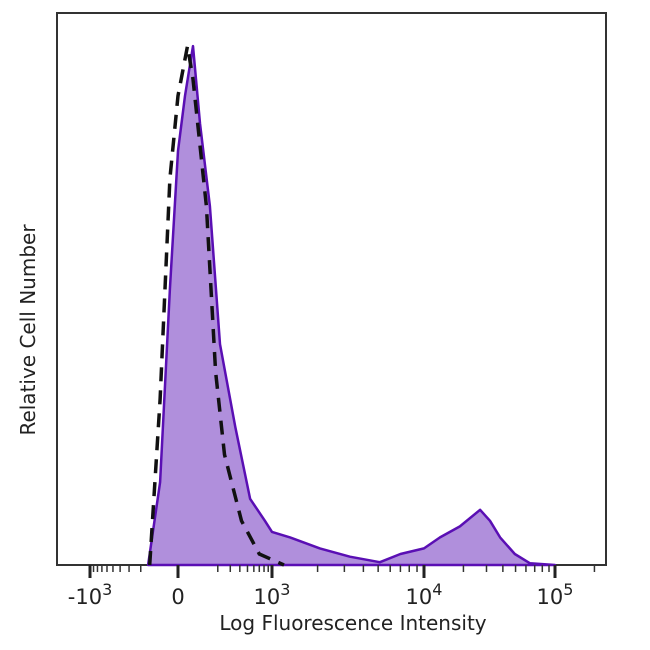 This screenshot has width=650, height=650. I want to click on x-tick-label: -103, so click(90, 594).